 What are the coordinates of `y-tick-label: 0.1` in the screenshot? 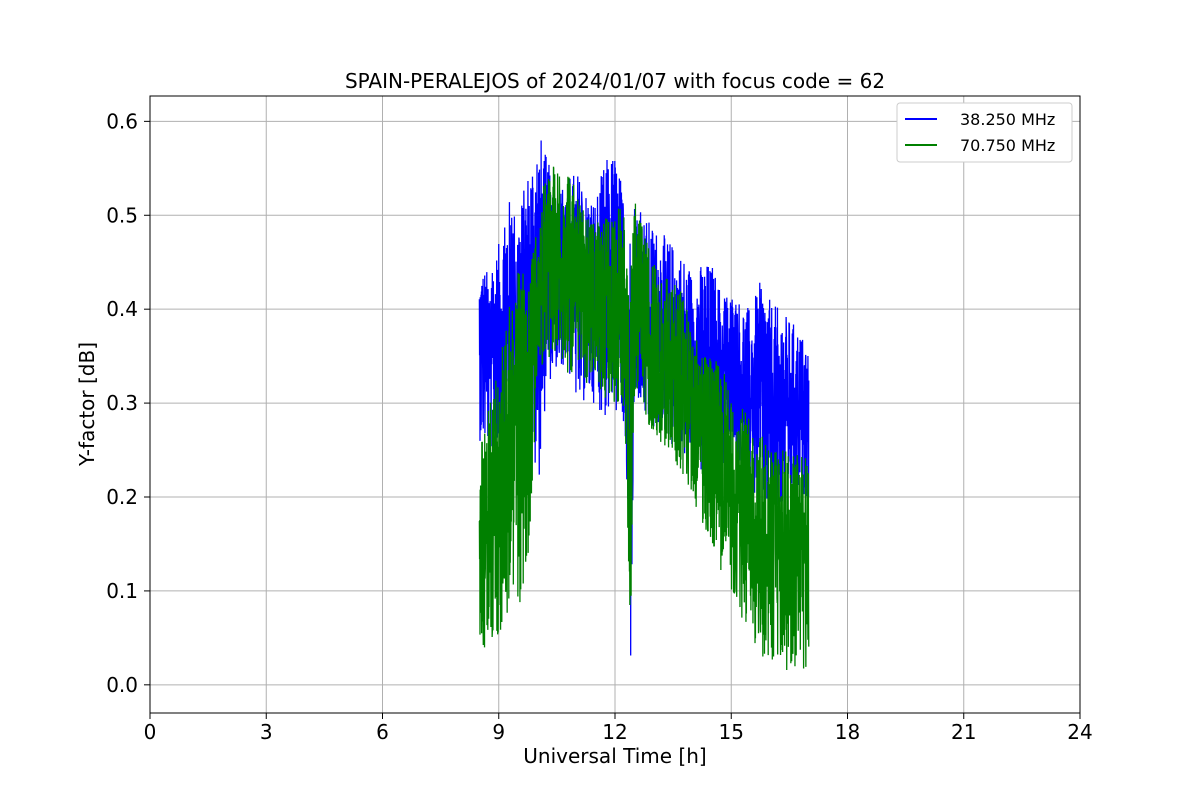 It's located at (122, 591).